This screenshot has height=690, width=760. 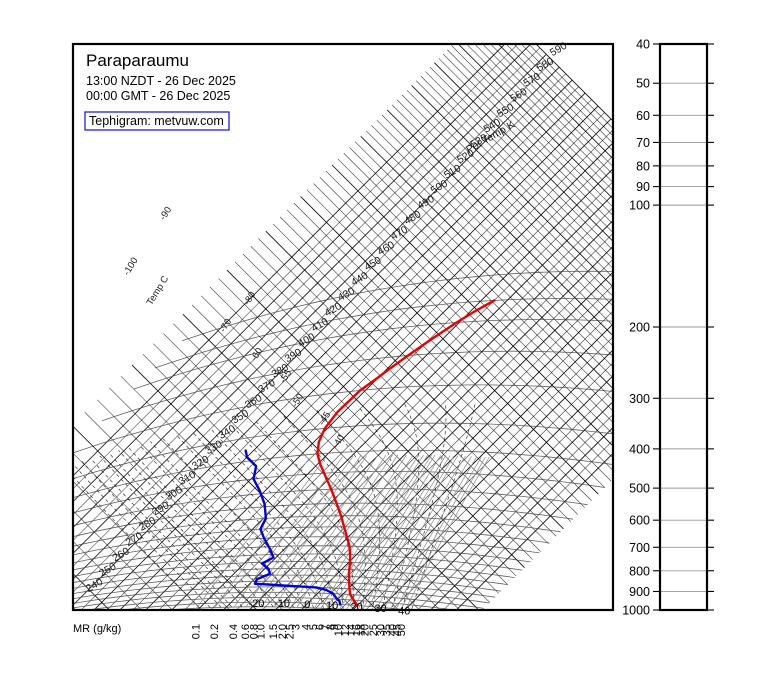 What do you see at coordinates (307, 605) in the screenshot?
I see `isotherm-tick-label: 0` at bounding box center [307, 605].